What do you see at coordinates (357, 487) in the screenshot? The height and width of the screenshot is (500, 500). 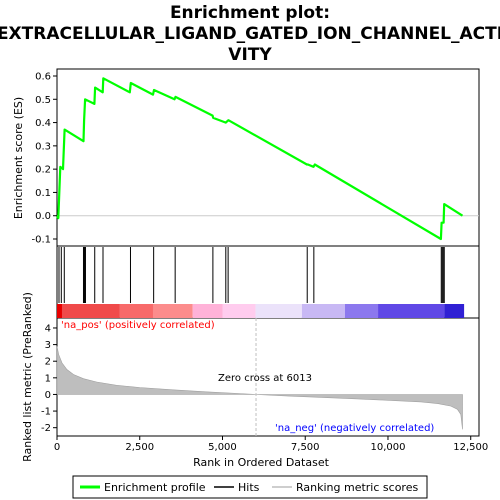 I see `legend-ranking-label: Ranking metric scores` at bounding box center [357, 487].